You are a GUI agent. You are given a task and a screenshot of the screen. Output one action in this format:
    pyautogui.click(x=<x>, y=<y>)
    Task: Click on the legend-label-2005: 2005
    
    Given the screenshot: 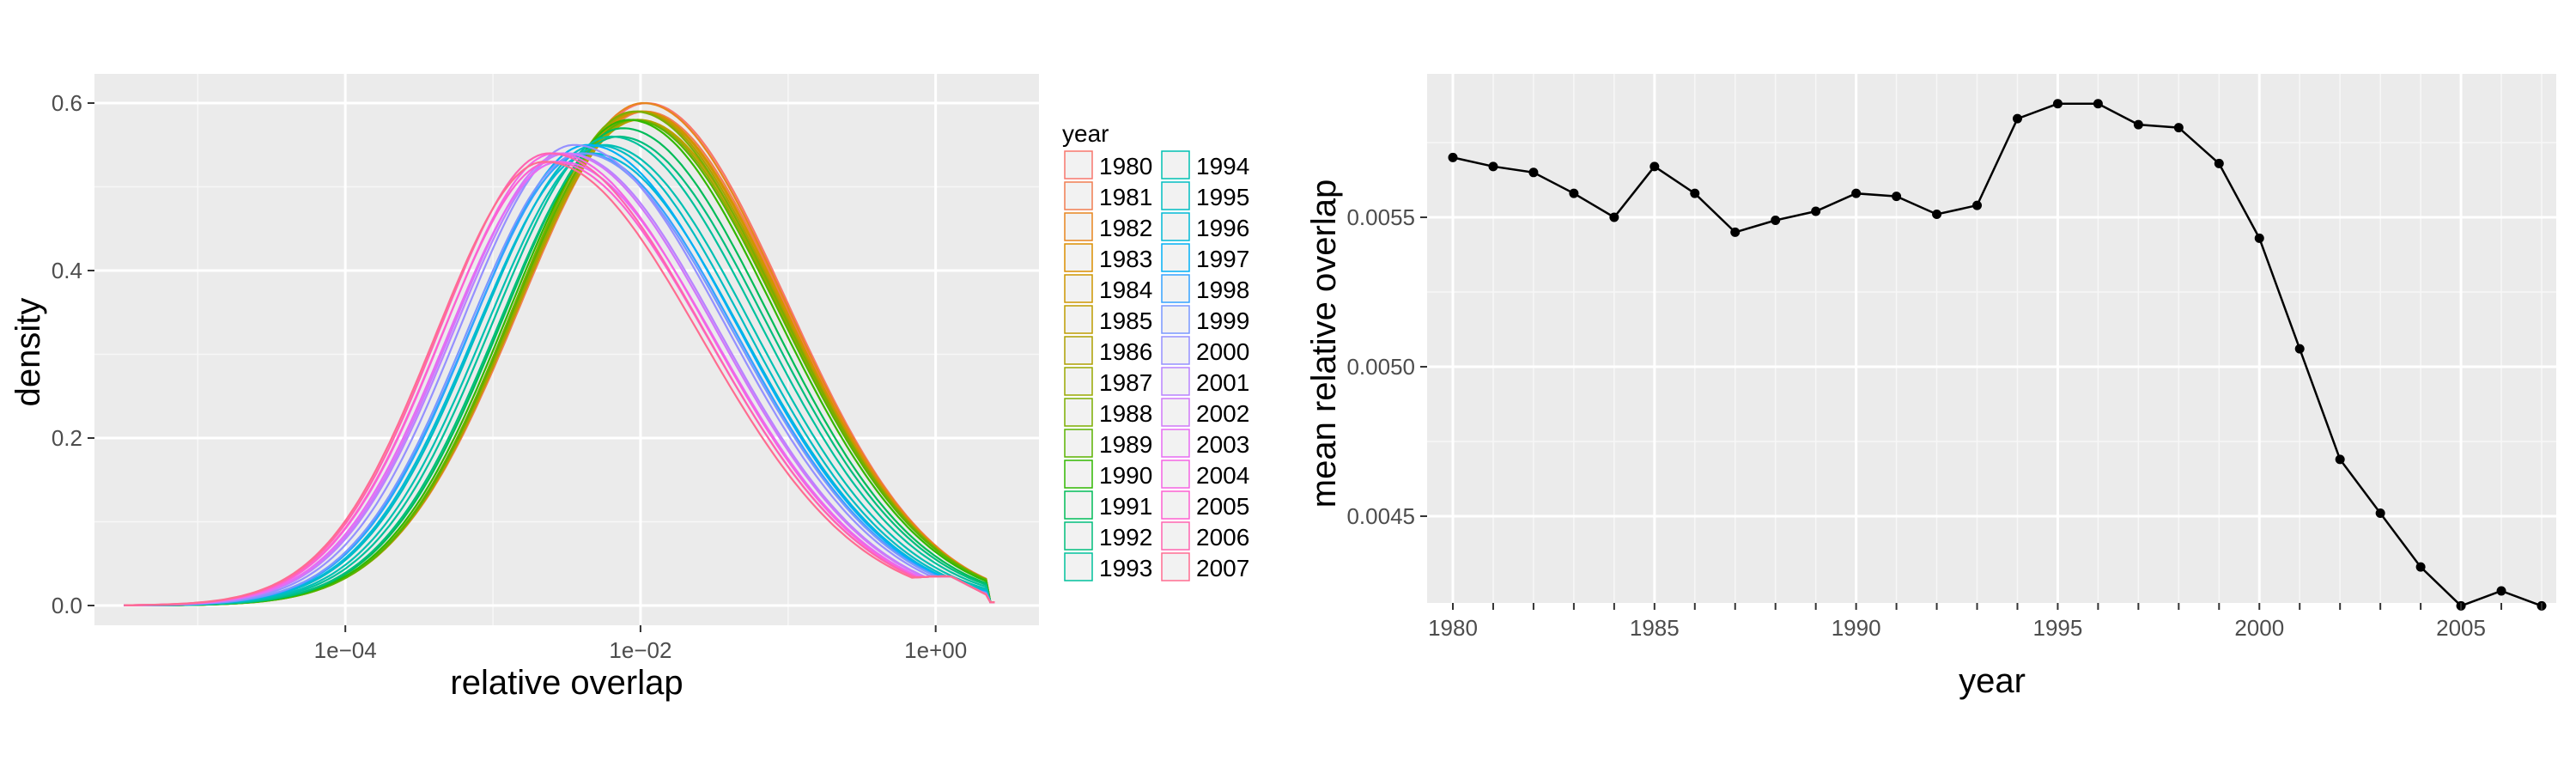 What is the action you would take?
    pyautogui.click(x=1222, y=507)
    